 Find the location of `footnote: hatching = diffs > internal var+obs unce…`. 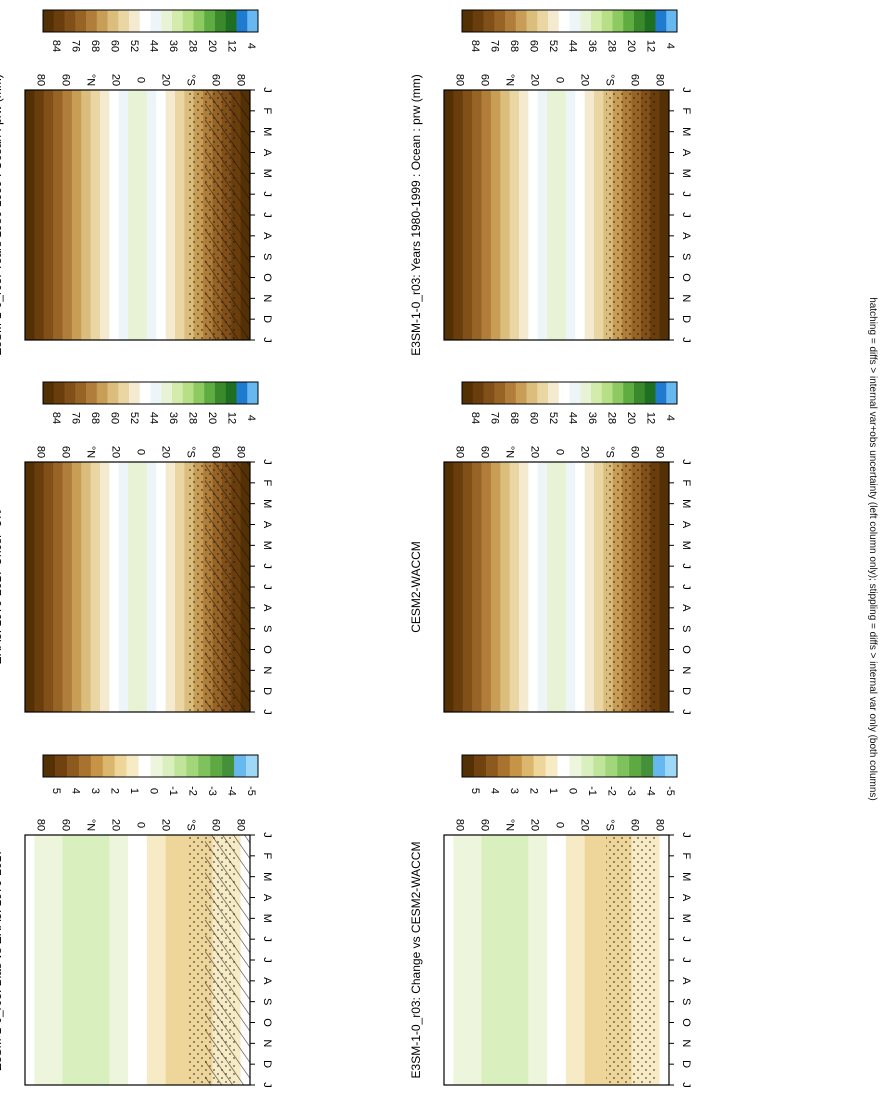

footnote: hatching = diffs > internal var+obs unce… is located at coordinates (872, 549).